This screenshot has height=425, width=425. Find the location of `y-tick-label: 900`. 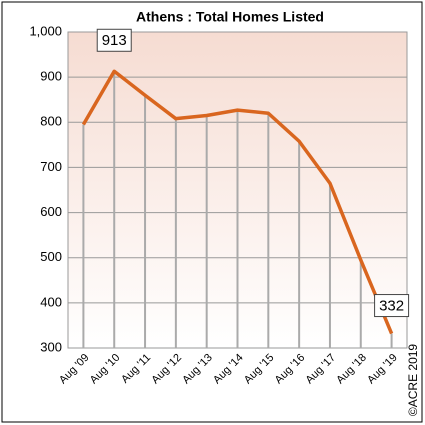

y-tick-label: 900 is located at coordinates (51, 76).